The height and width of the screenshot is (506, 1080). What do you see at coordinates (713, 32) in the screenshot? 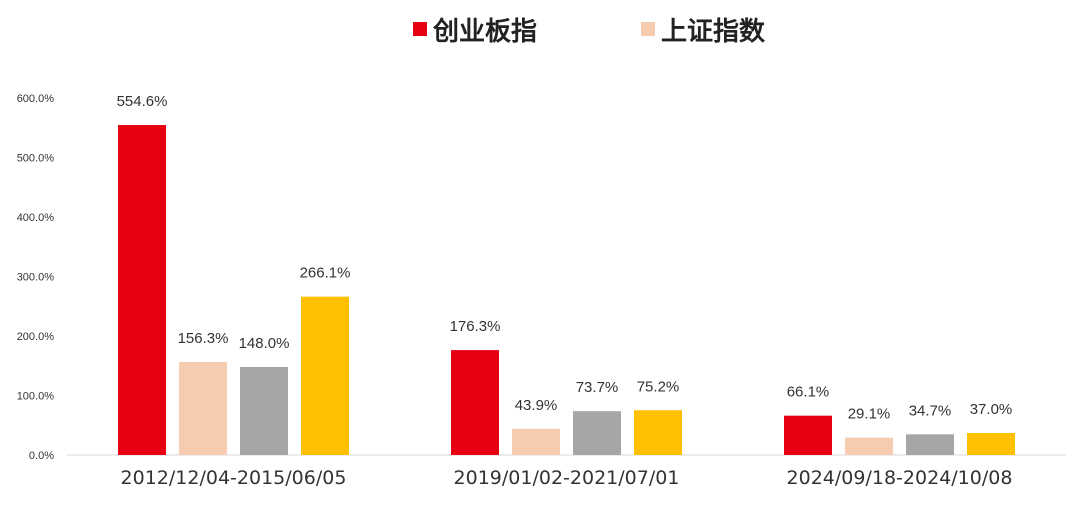
I see `legend-label-series-1: 上证指数` at bounding box center [713, 32].